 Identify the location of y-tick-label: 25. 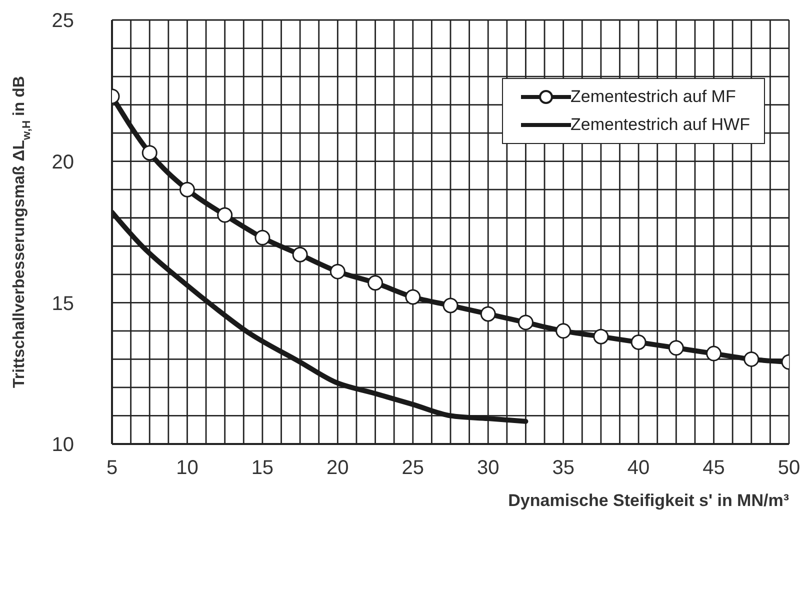
(63, 21).